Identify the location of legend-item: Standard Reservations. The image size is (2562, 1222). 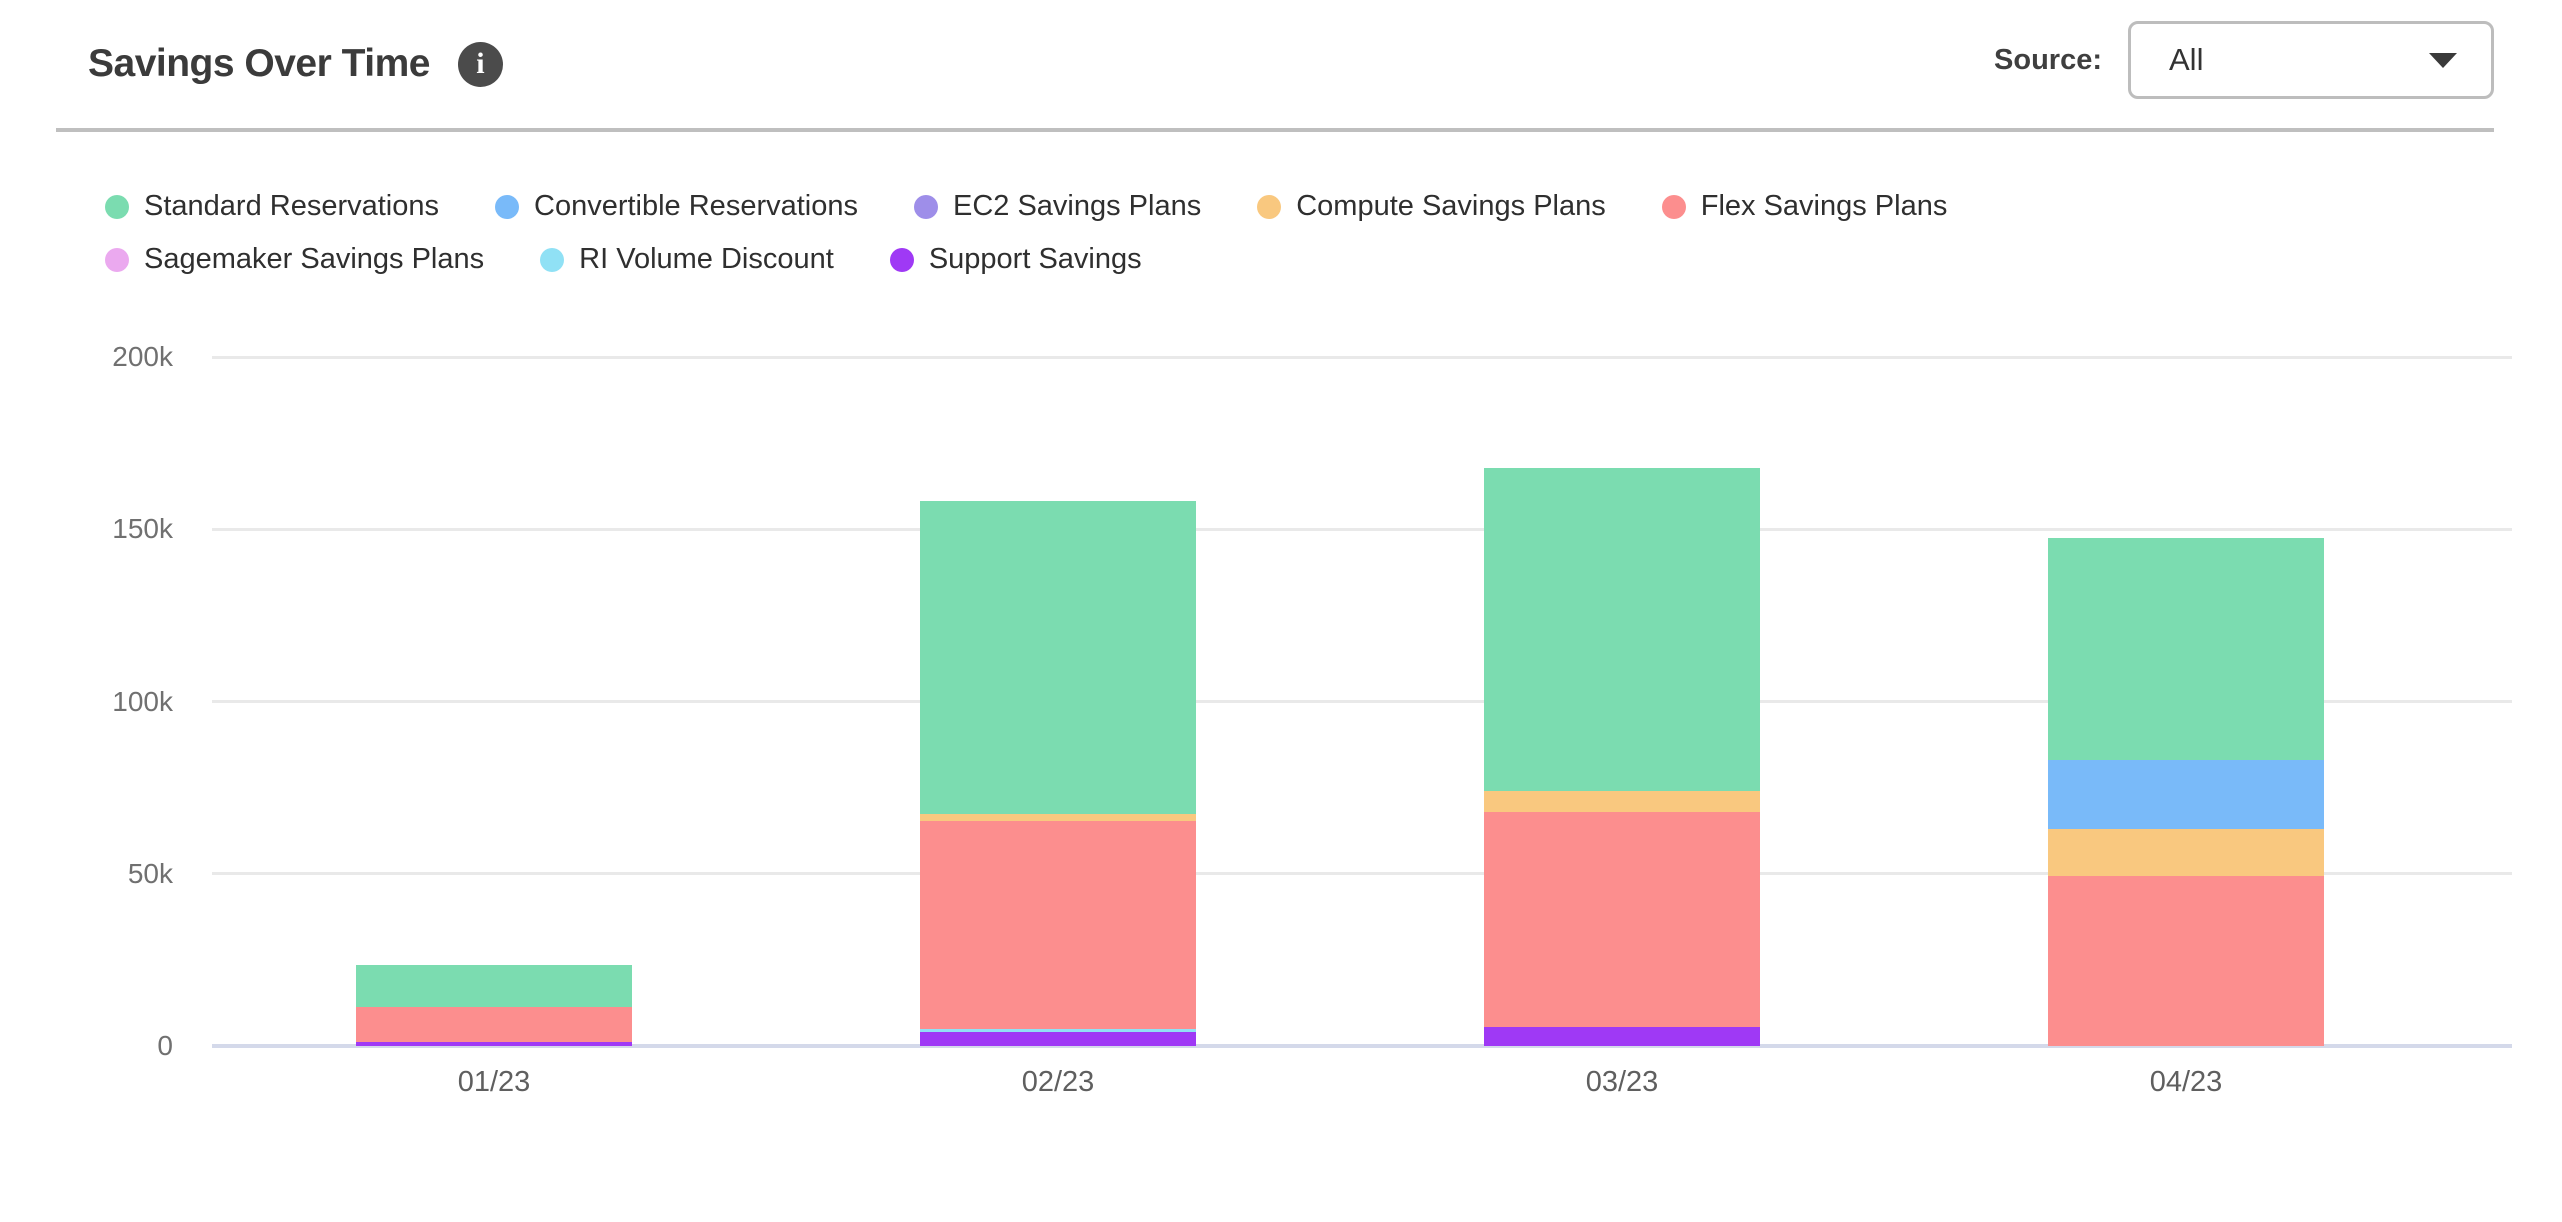
(272, 206).